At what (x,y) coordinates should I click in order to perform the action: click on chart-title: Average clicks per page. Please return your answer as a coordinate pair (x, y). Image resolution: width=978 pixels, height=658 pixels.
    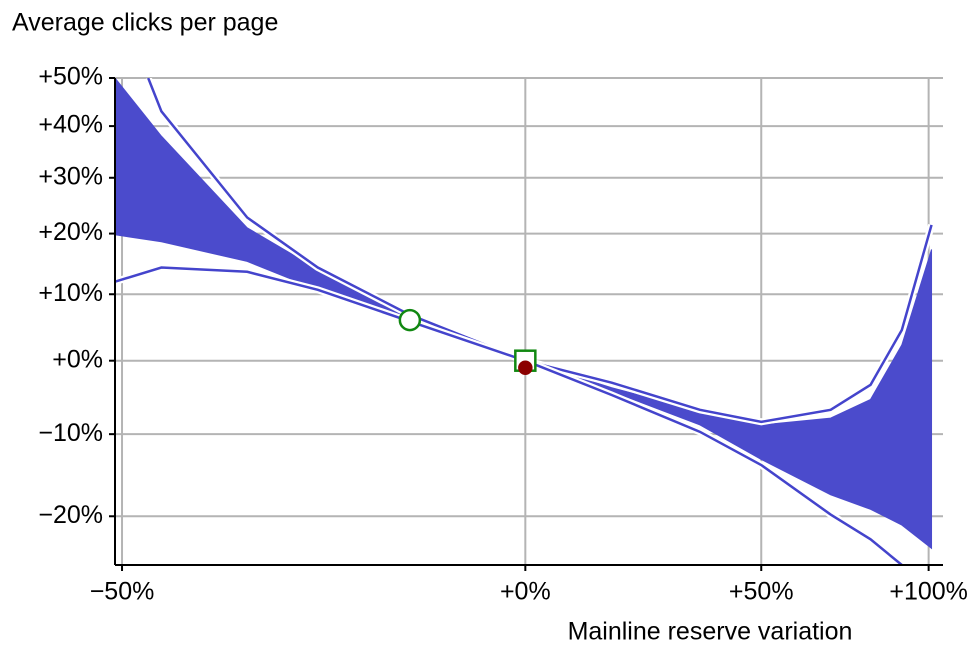
    Looking at the image, I should click on (145, 23).